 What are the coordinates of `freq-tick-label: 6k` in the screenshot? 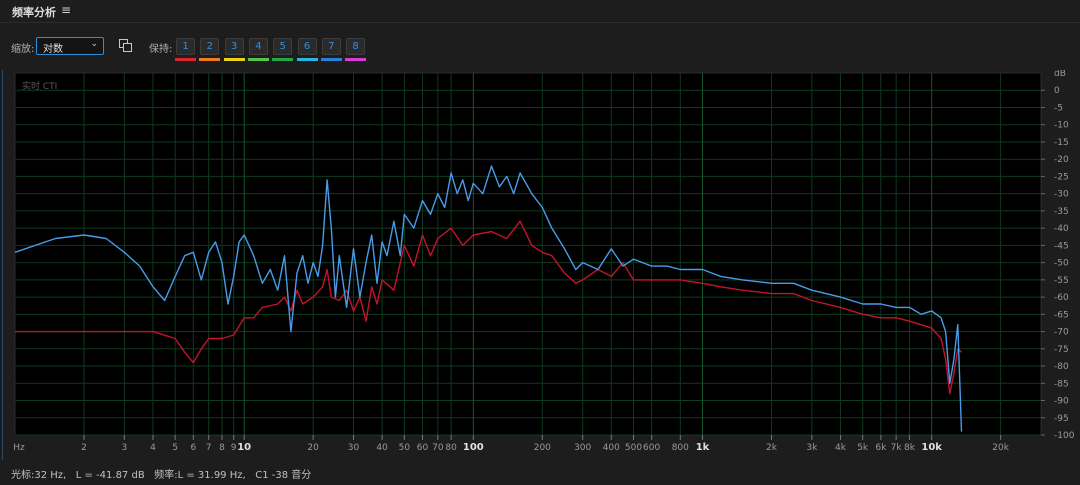 It's located at (881, 448).